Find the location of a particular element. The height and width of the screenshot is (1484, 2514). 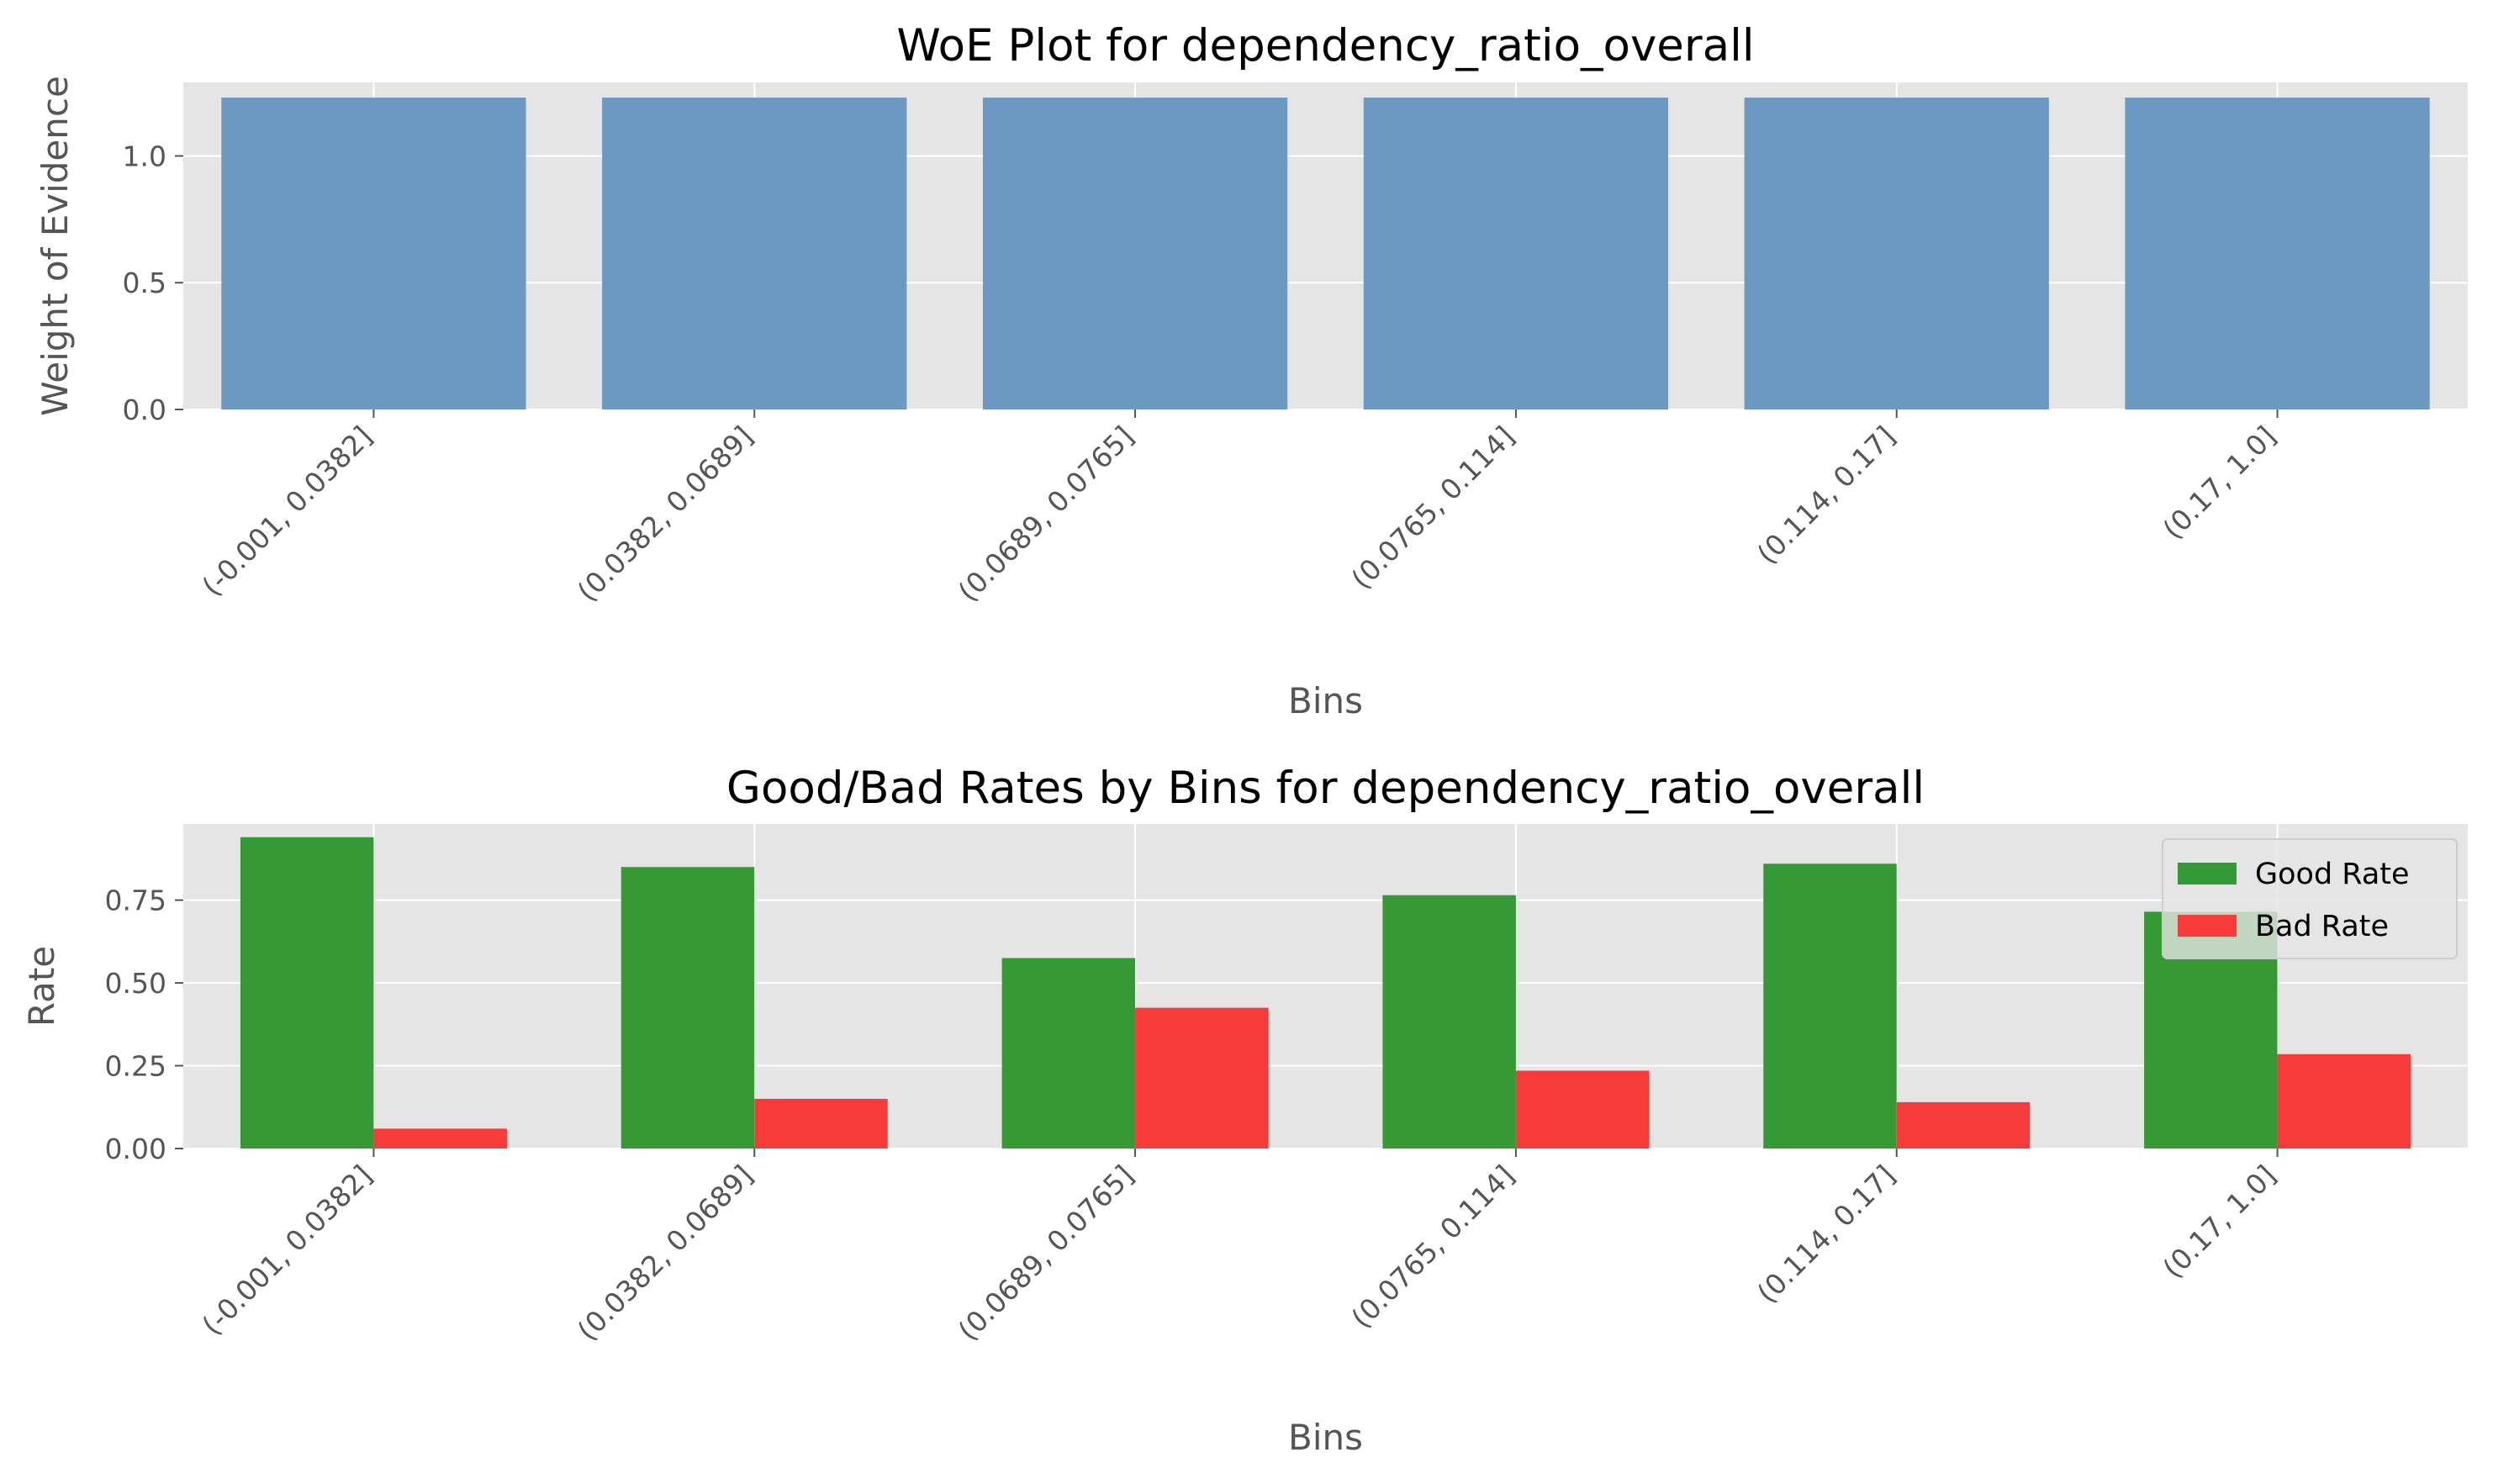

woe-x-axis-label: Bins is located at coordinates (1325, 700).